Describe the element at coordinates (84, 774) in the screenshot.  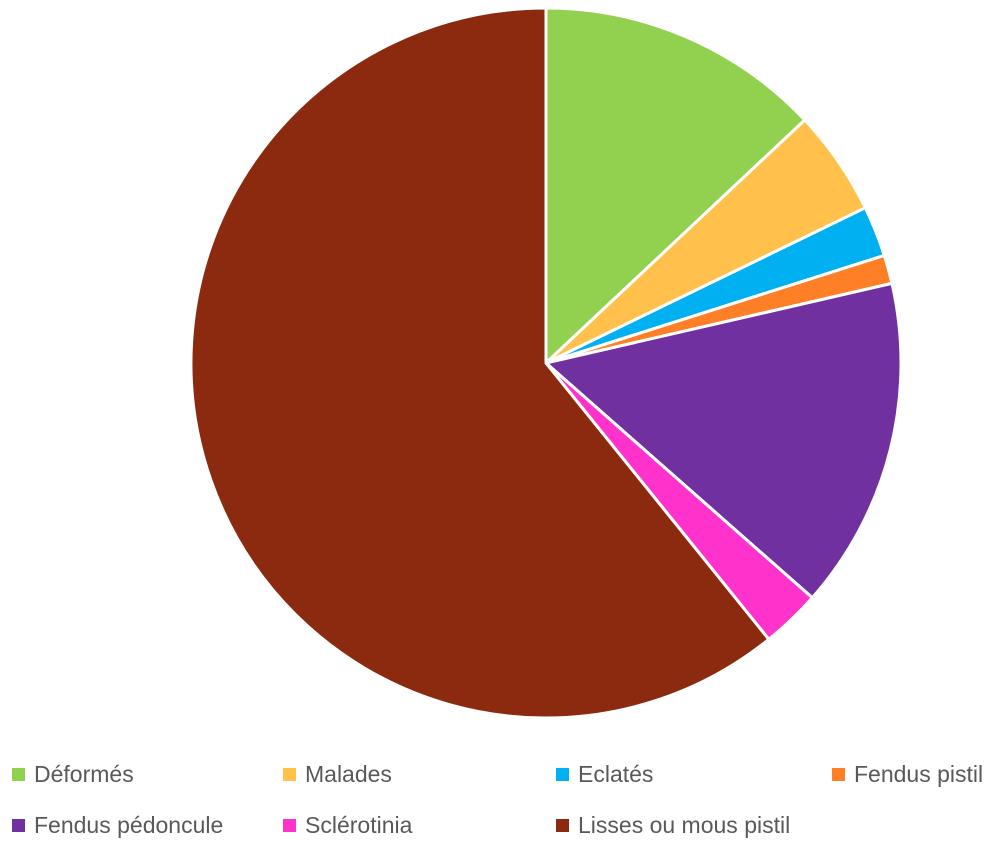
I see `legend-label: Déformés` at that location.